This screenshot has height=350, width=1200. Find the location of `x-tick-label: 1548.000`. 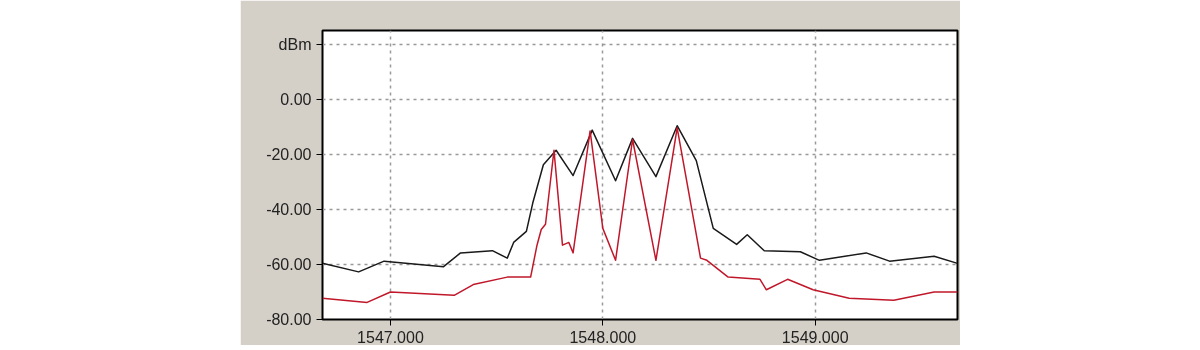

x-tick-label: 1548.000 is located at coordinates (603, 337).